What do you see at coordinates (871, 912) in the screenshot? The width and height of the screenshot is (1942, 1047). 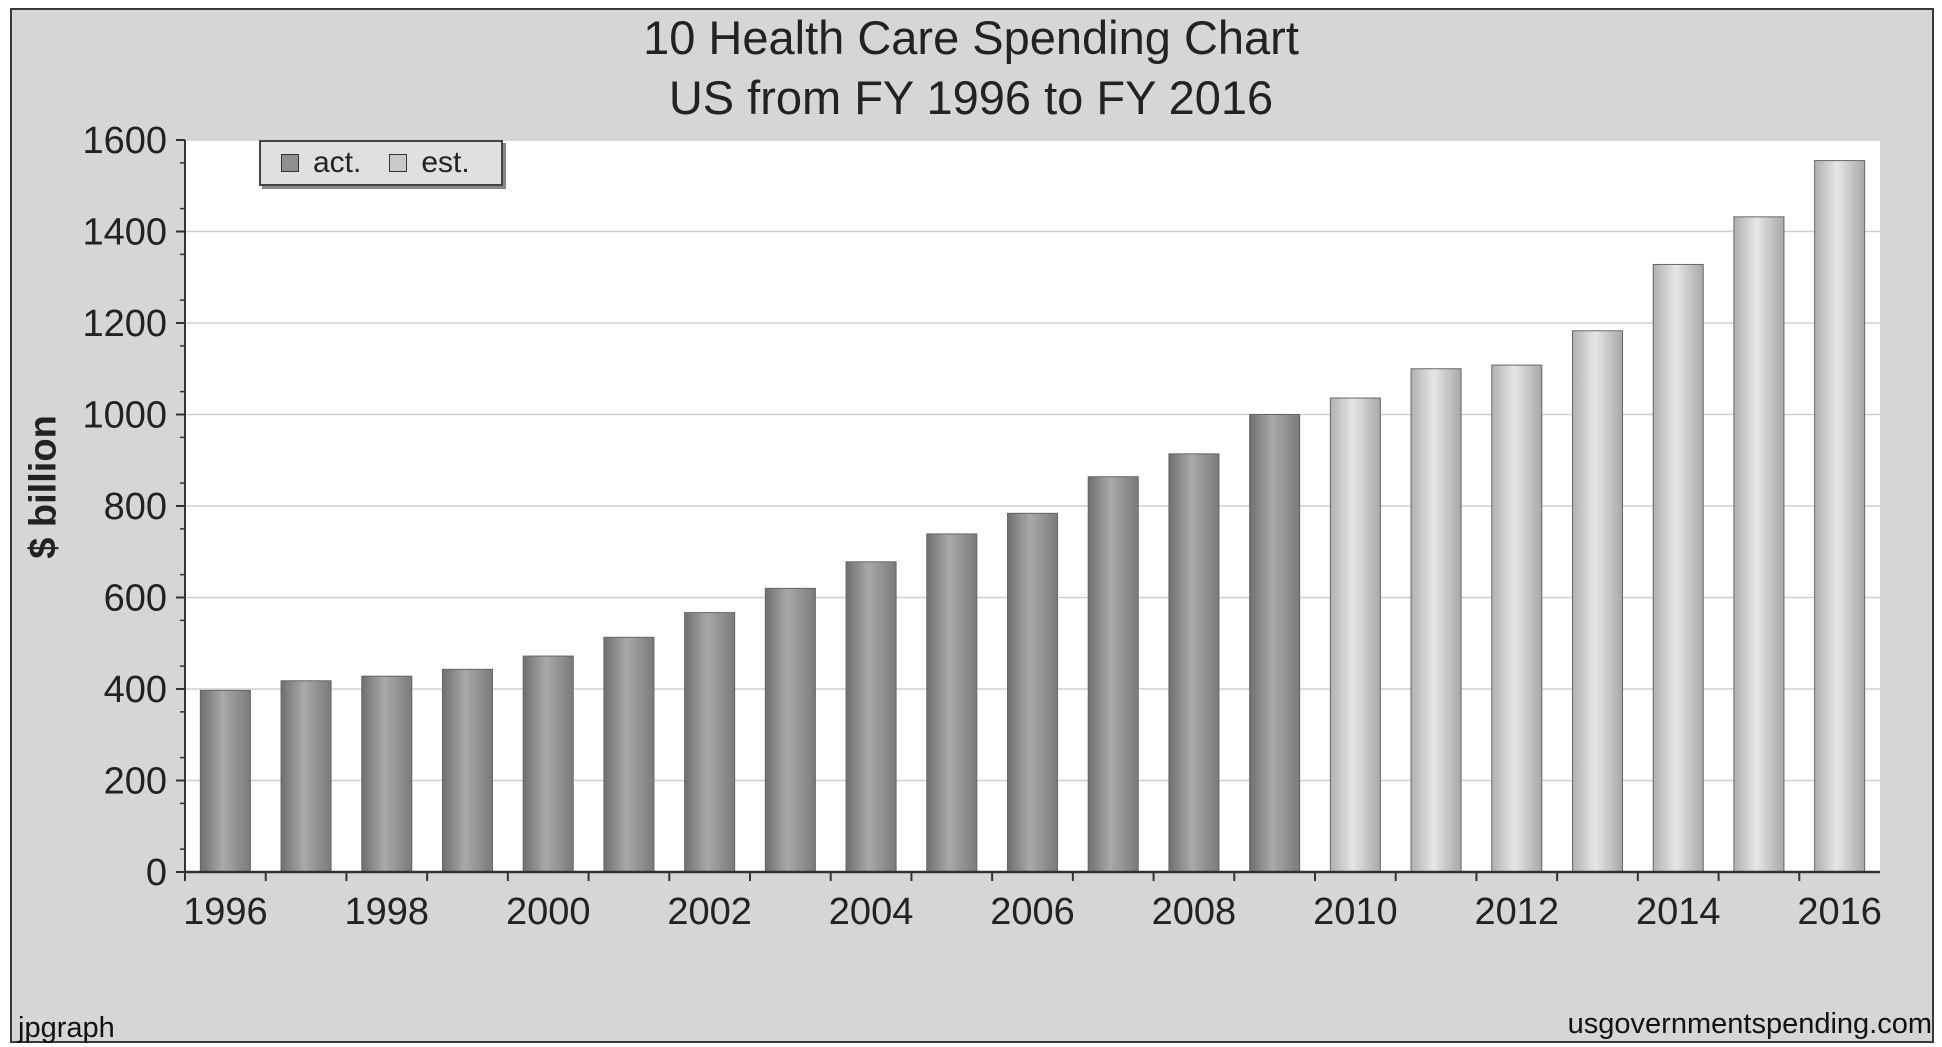 I see `x-tick-label: 2004` at bounding box center [871, 912].